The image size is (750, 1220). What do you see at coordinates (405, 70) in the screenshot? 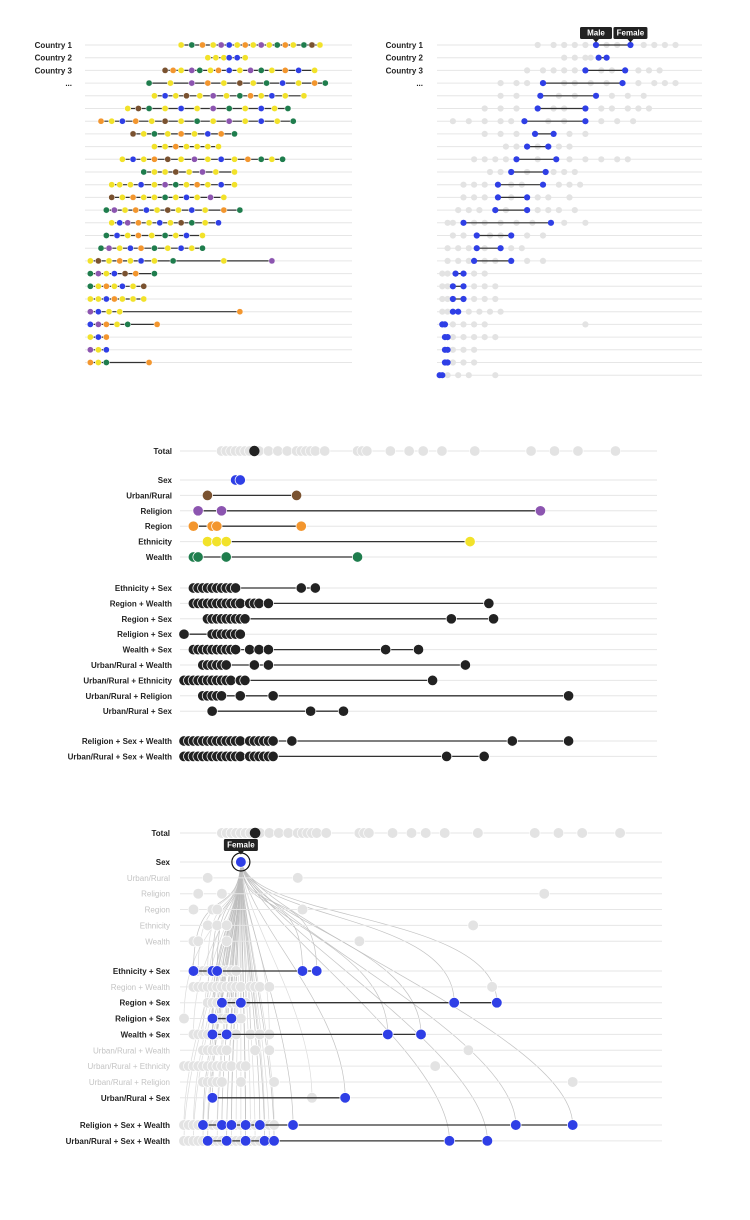
I see `row-label: Country 3` at bounding box center [405, 70].